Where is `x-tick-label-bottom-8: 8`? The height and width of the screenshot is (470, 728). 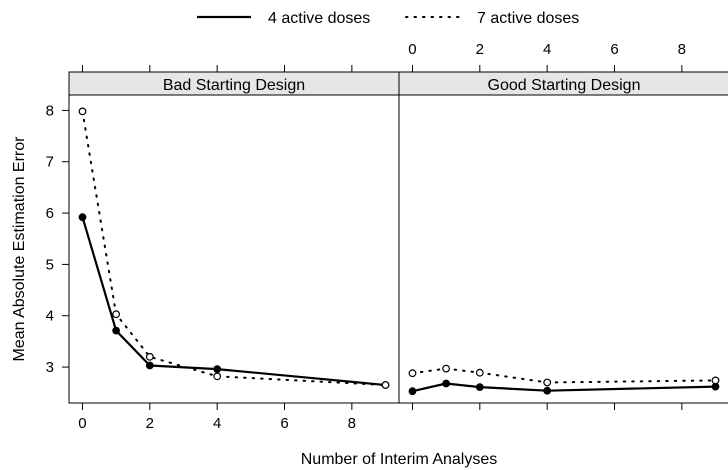 x-tick-label-bottom-8: 8 is located at coordinates (352, 423).